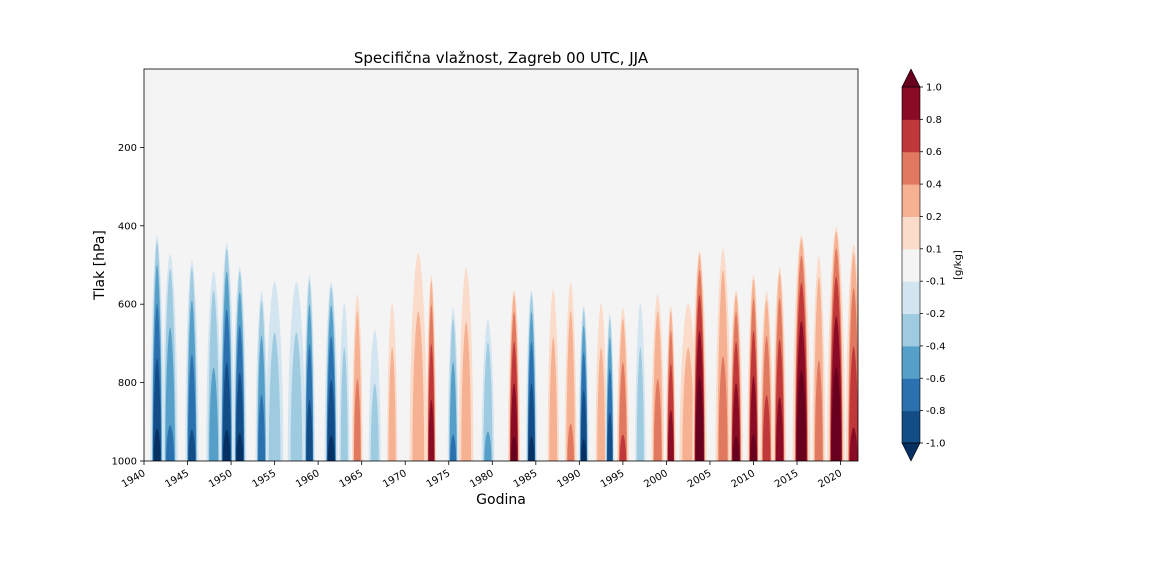  Describe the element at coordinates (934, 217) in the screenshot. I see `colorbar-tick-label: 0.2` at that location.